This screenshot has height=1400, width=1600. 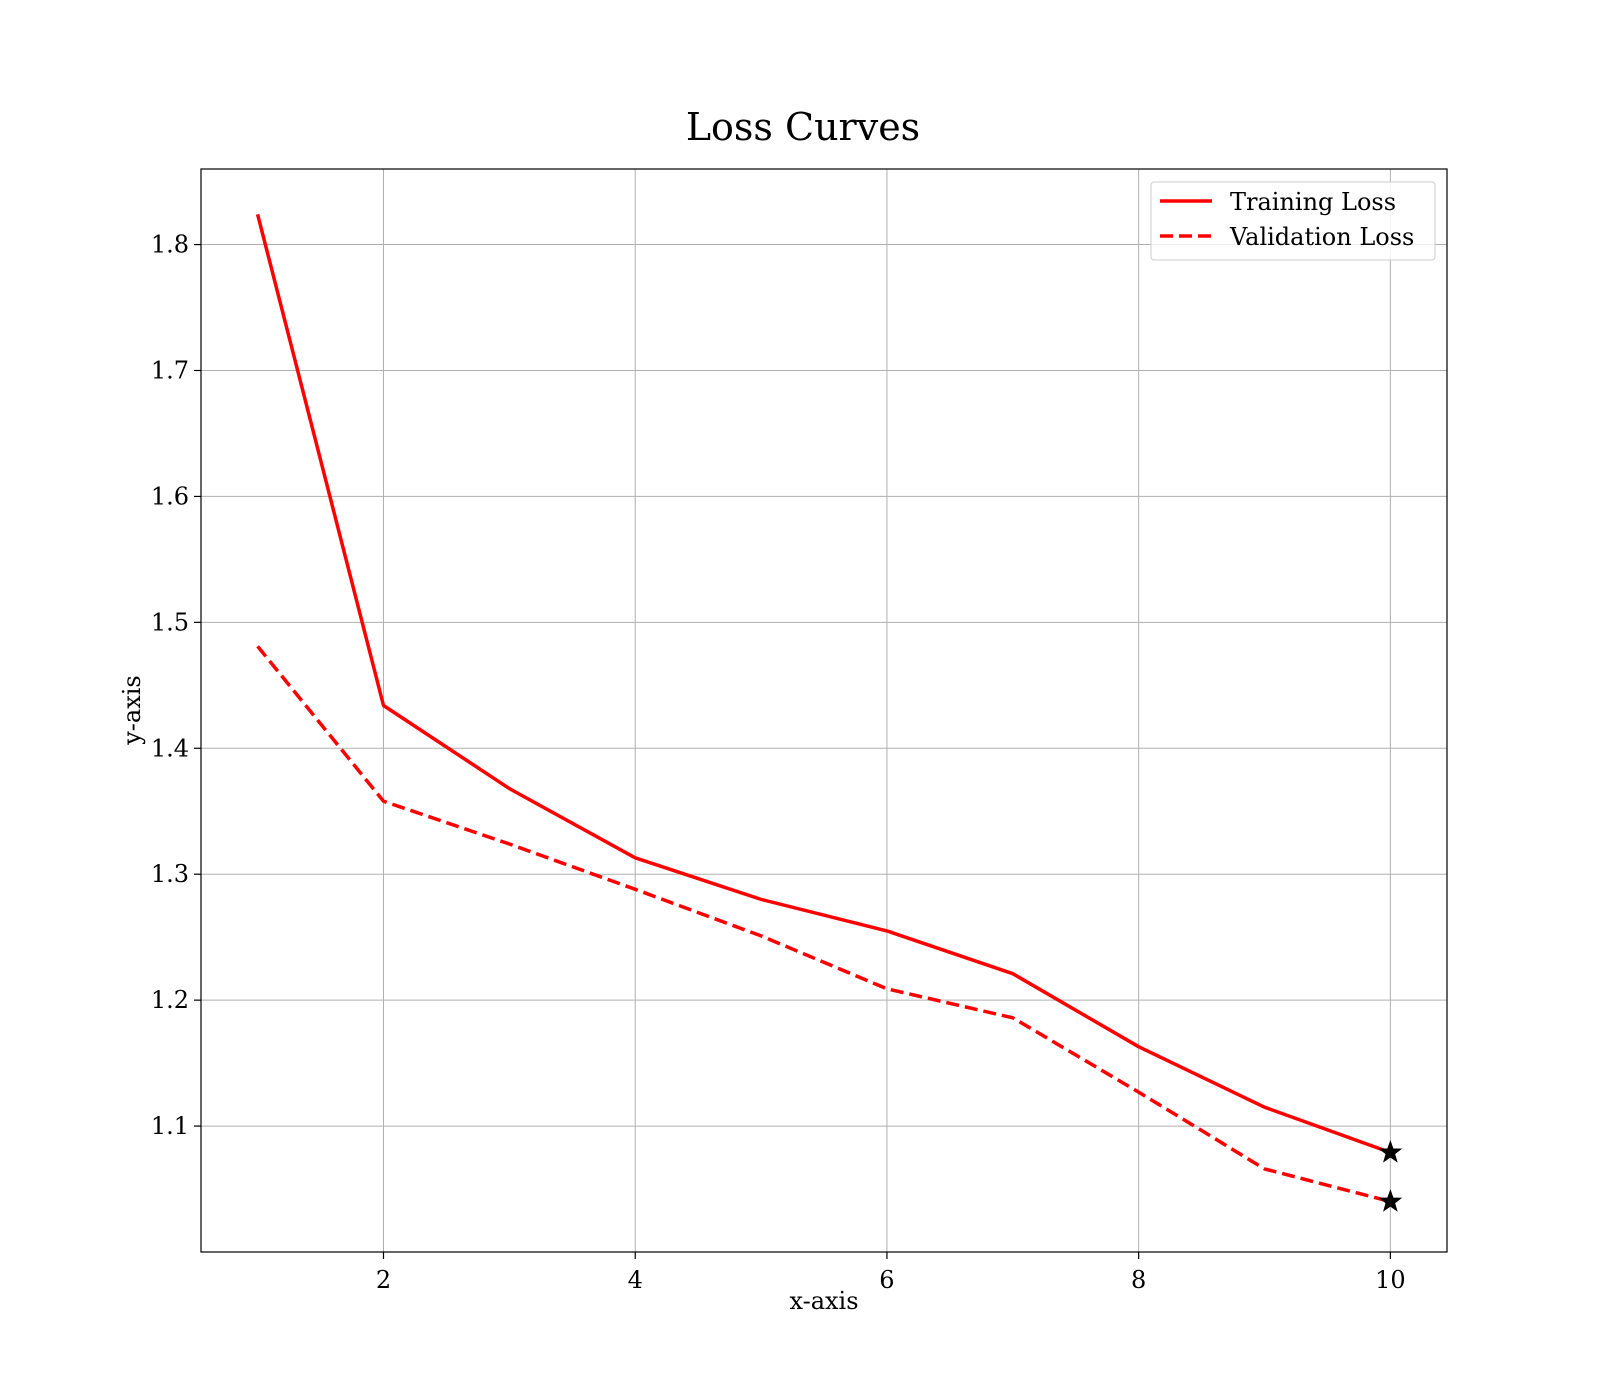 I want to click on y-tick-label: 1.5, so click(x=170, y=622).